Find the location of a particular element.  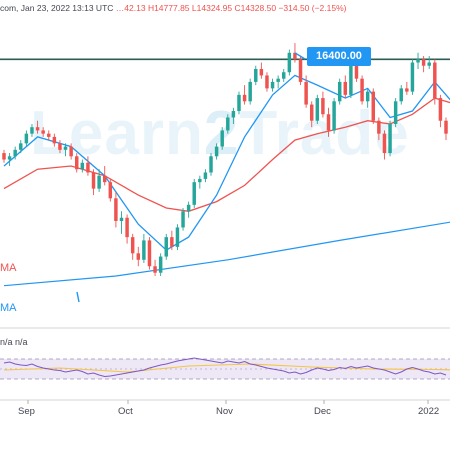

resistance-price-label: 16400.00 is located at coordinates (339, 56).